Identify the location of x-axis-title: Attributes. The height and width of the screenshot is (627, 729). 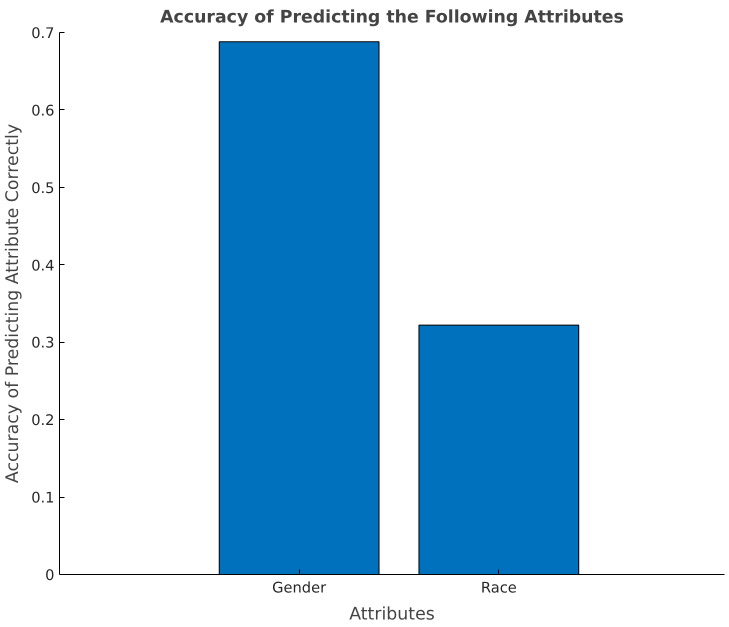
(392, 614).